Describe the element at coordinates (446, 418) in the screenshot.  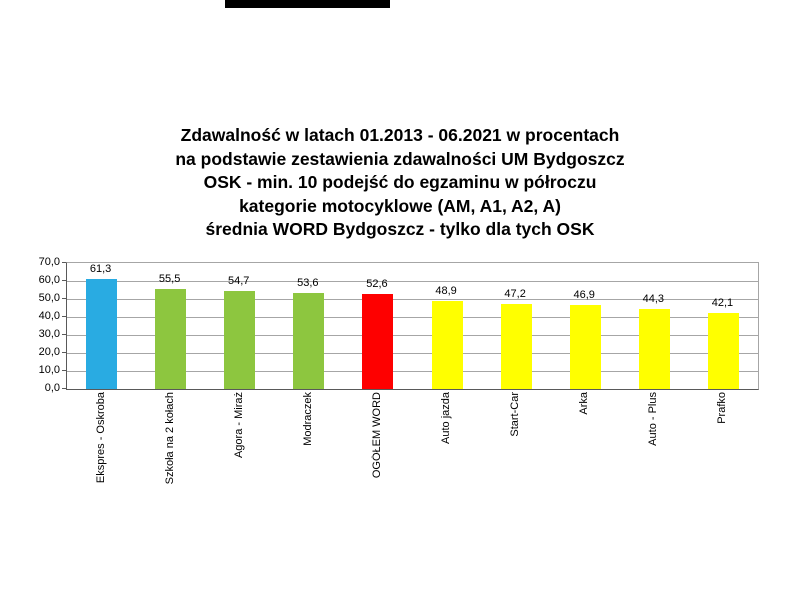
I see `category-label-text: Auto jazda` at that location.